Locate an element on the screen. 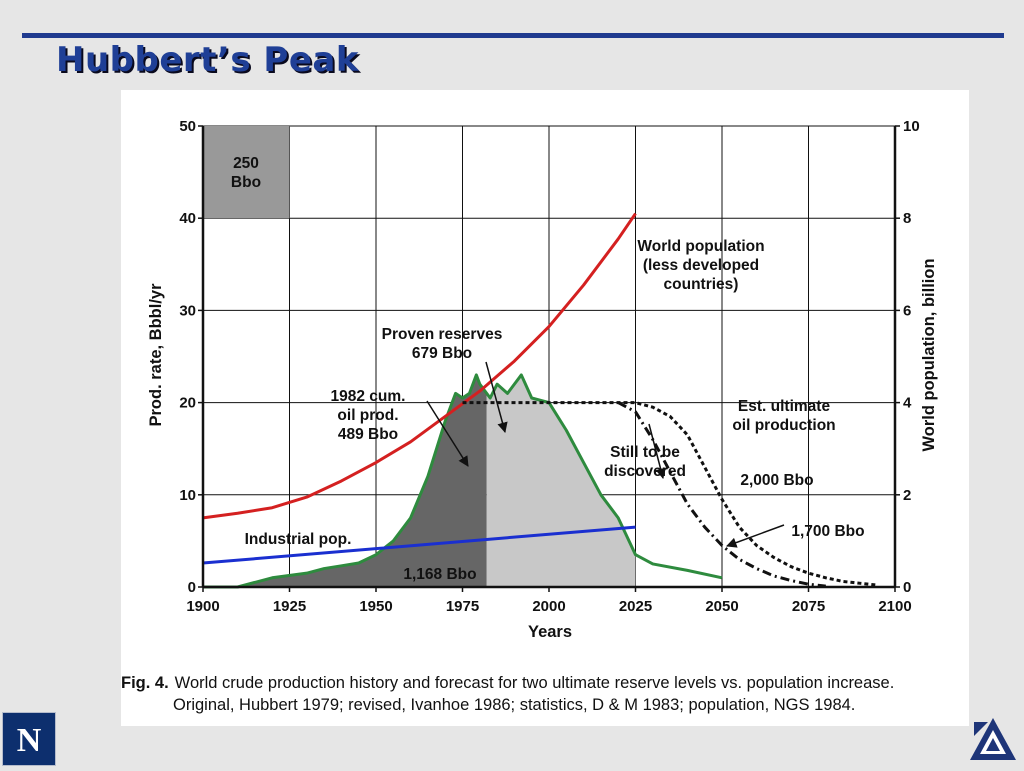 Image resolution: width=1024 pixels, height=771 pixels. y-tick-label-4: 40 is located at coordinates (187, 218).